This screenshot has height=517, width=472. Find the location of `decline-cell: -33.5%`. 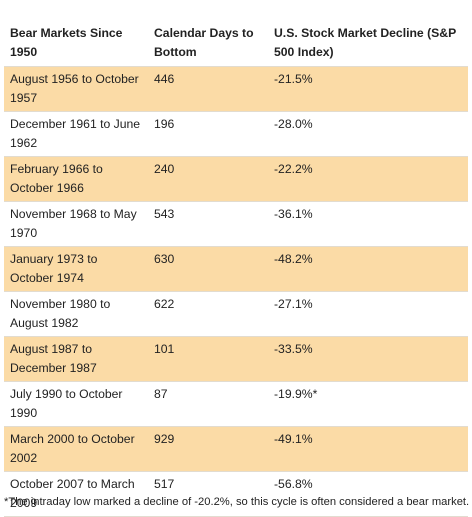

decline-cell: -33.5% is located at coordinates (367, 359).